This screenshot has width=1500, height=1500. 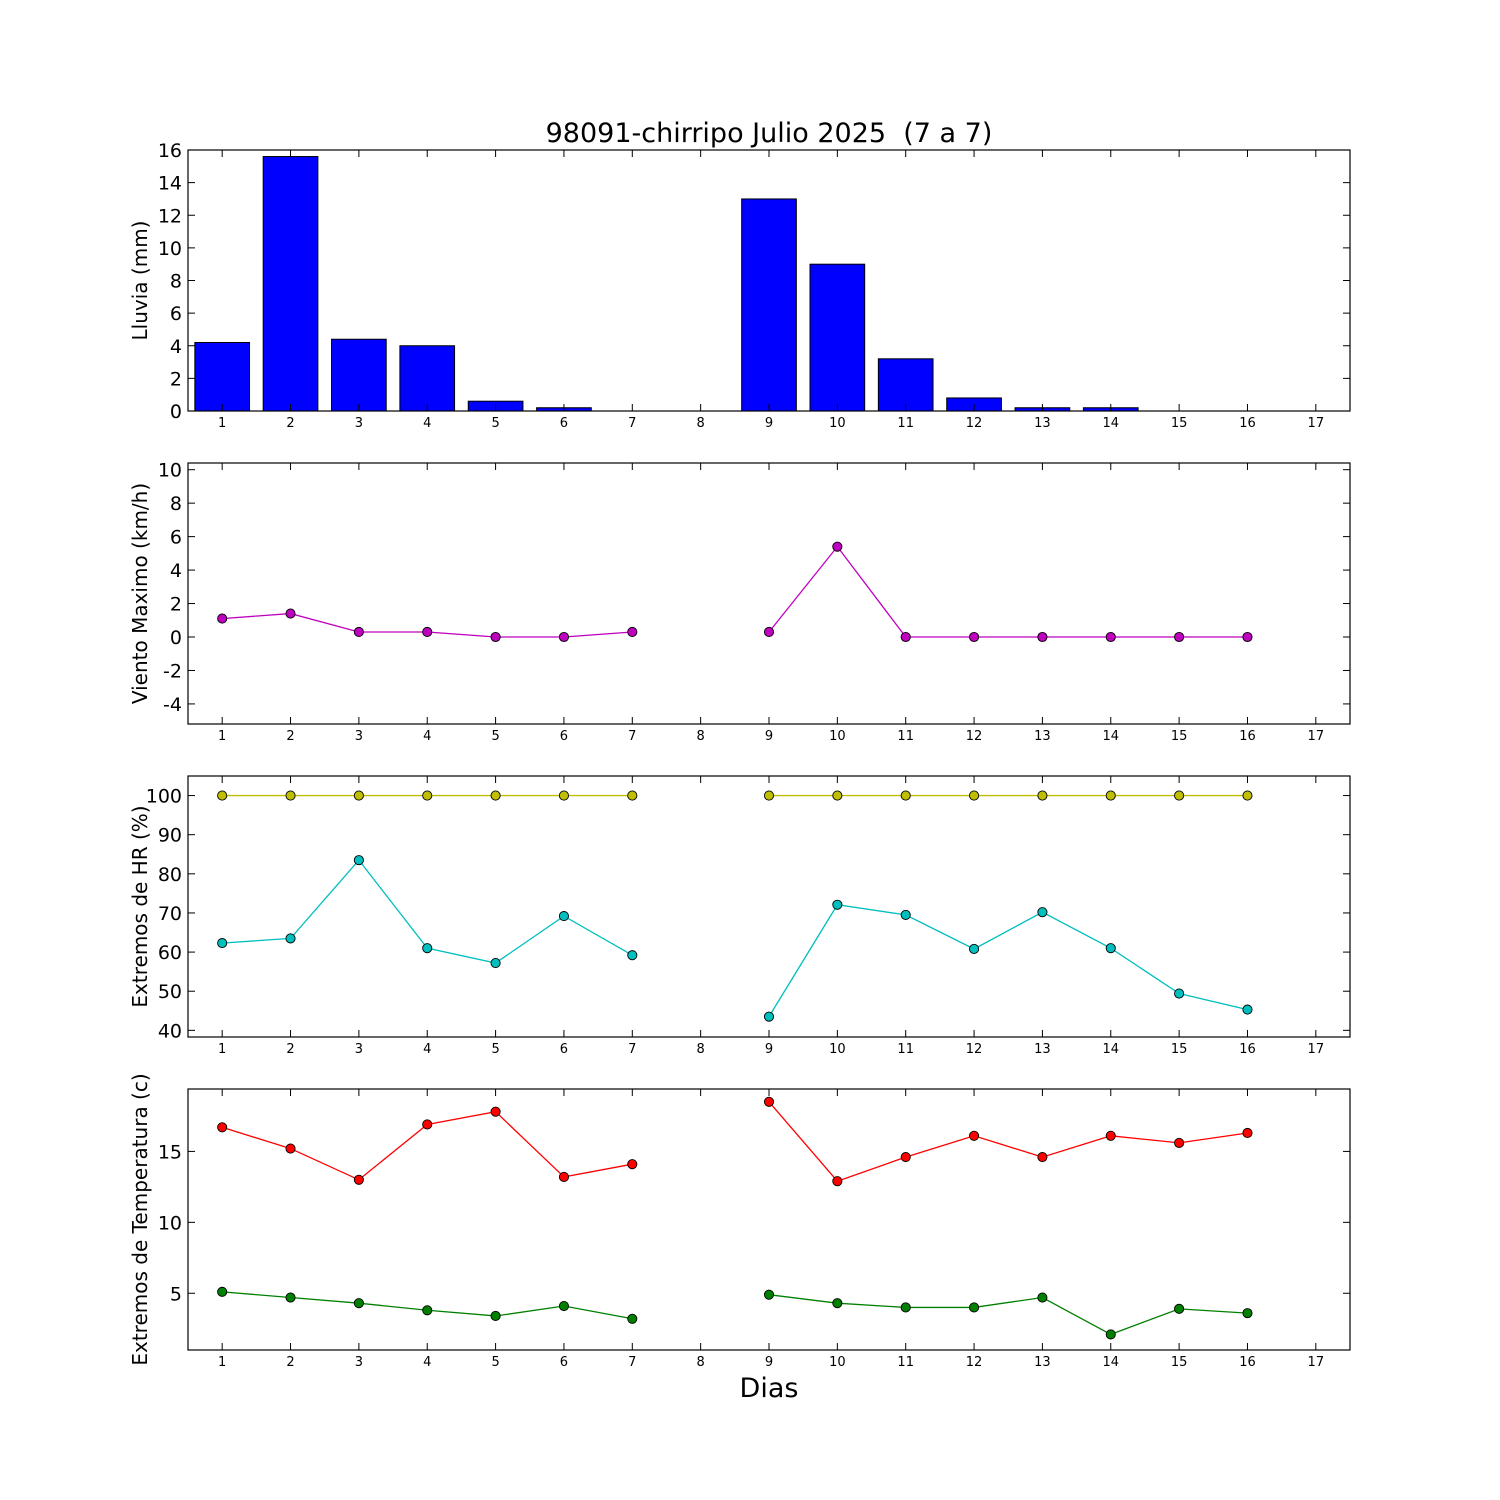 I want to click on y-tick-label: 6, so click(x=176, y=538).